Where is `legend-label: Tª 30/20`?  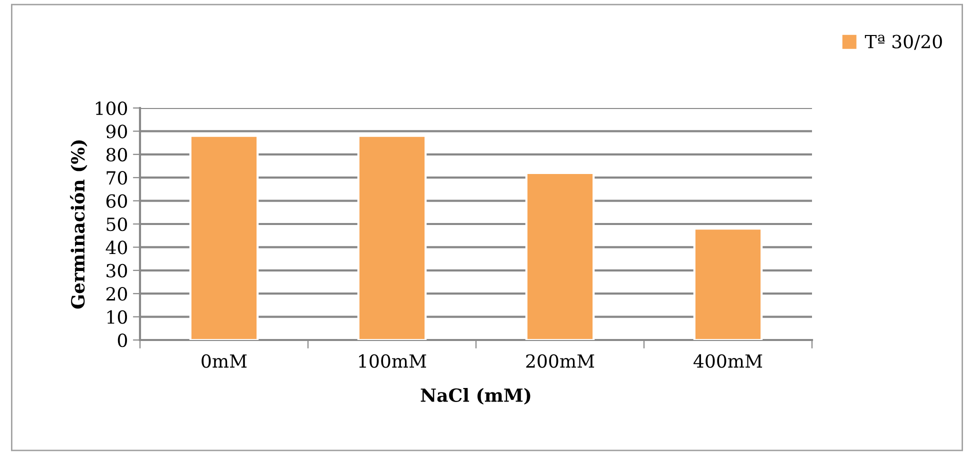 legend-label: Tª 30/20 is located at coordinates (903, 42).